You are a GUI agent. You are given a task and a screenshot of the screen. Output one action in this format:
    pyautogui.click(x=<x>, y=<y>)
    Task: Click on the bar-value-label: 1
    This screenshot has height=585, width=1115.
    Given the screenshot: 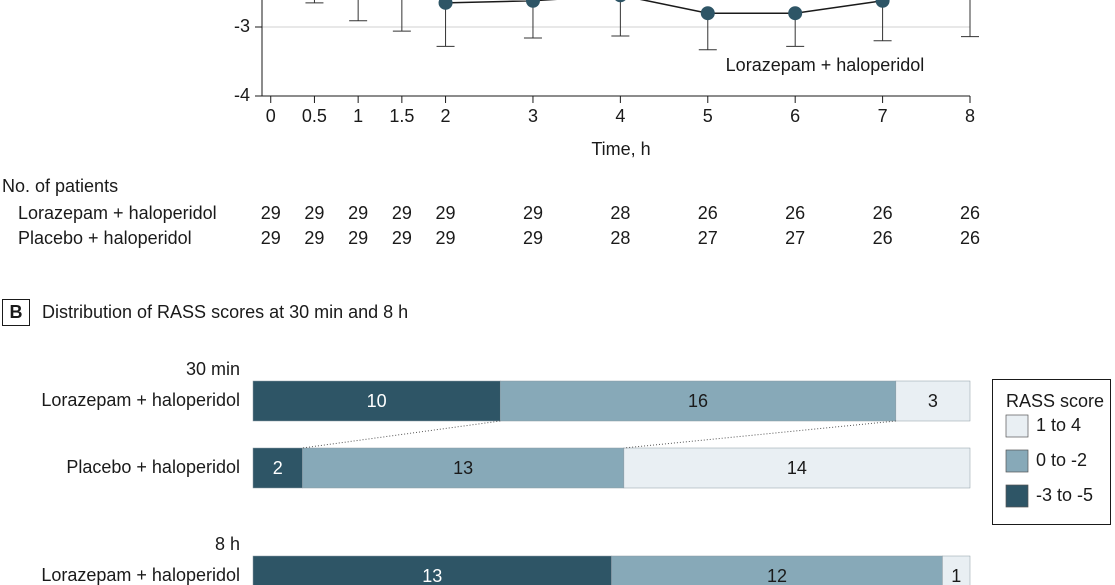 What is the action you would take?
    pyautogui.click(x=956, y=575)
    